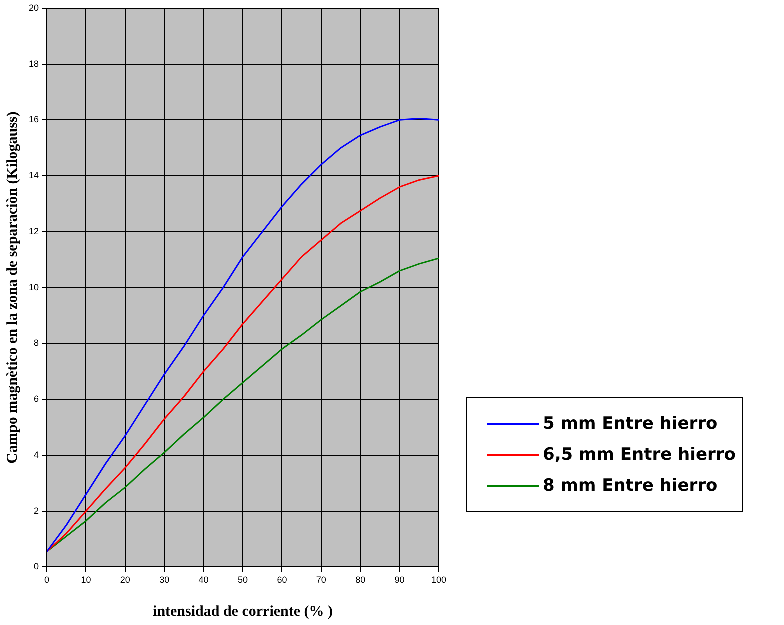  I want to click on y-tick-label: 4, so click(37, 455).